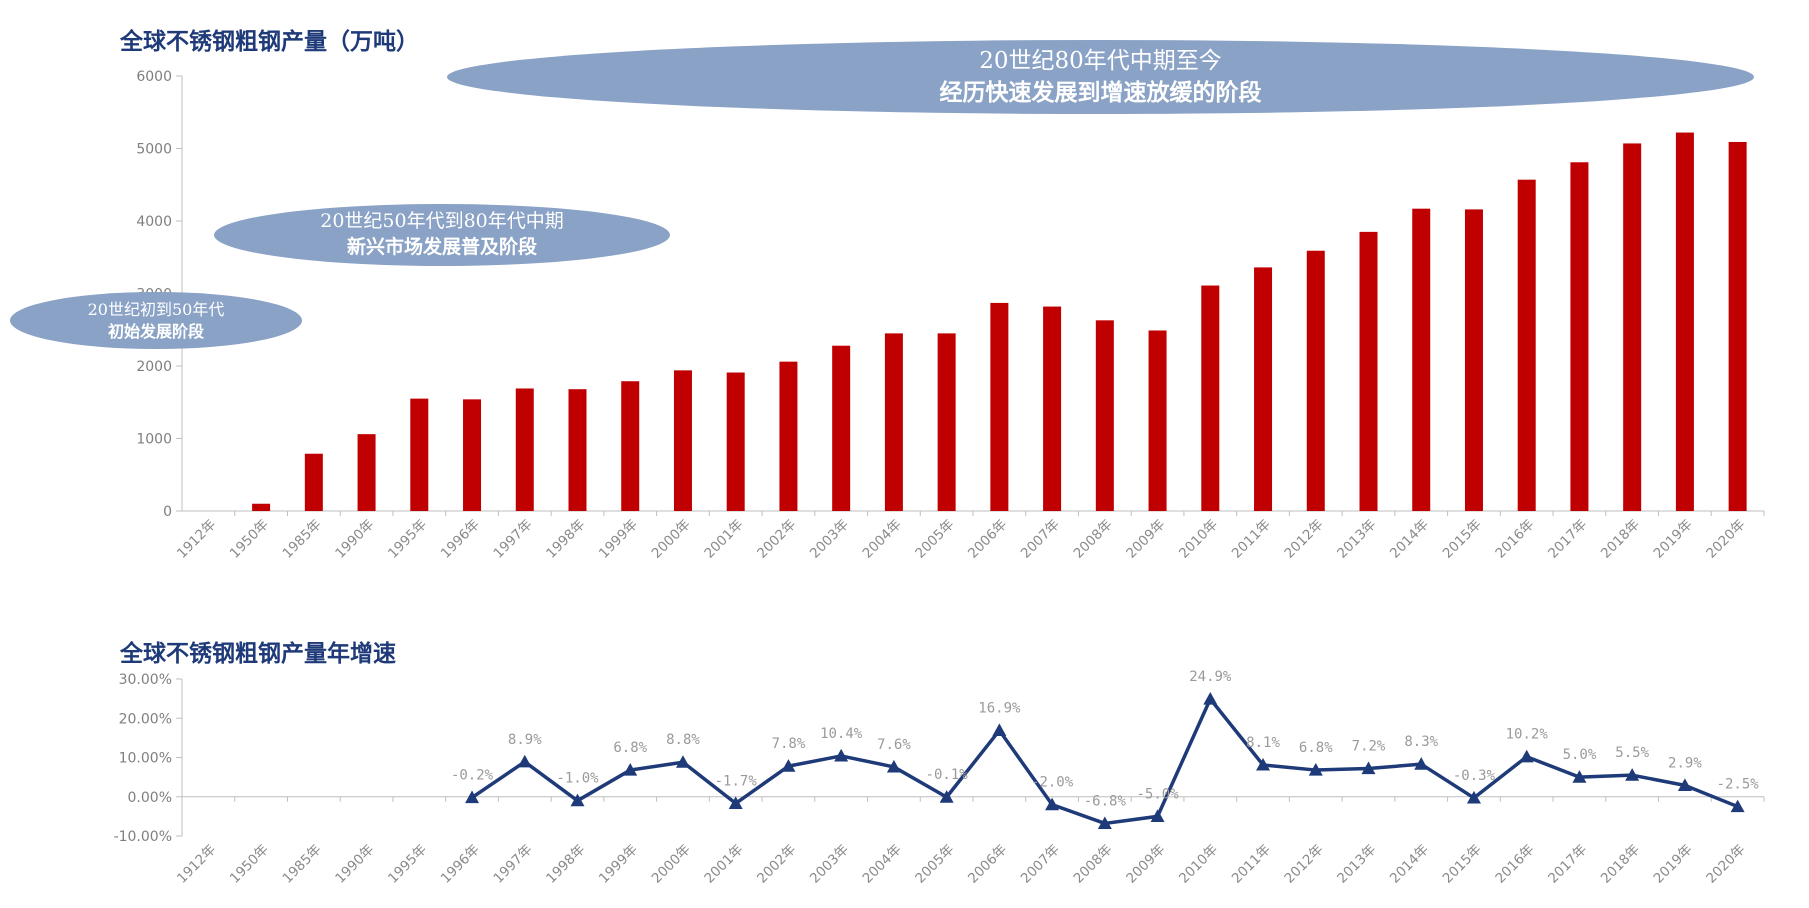  I want to click on line-x-tick-label: 2009年, so click(1145, 864).